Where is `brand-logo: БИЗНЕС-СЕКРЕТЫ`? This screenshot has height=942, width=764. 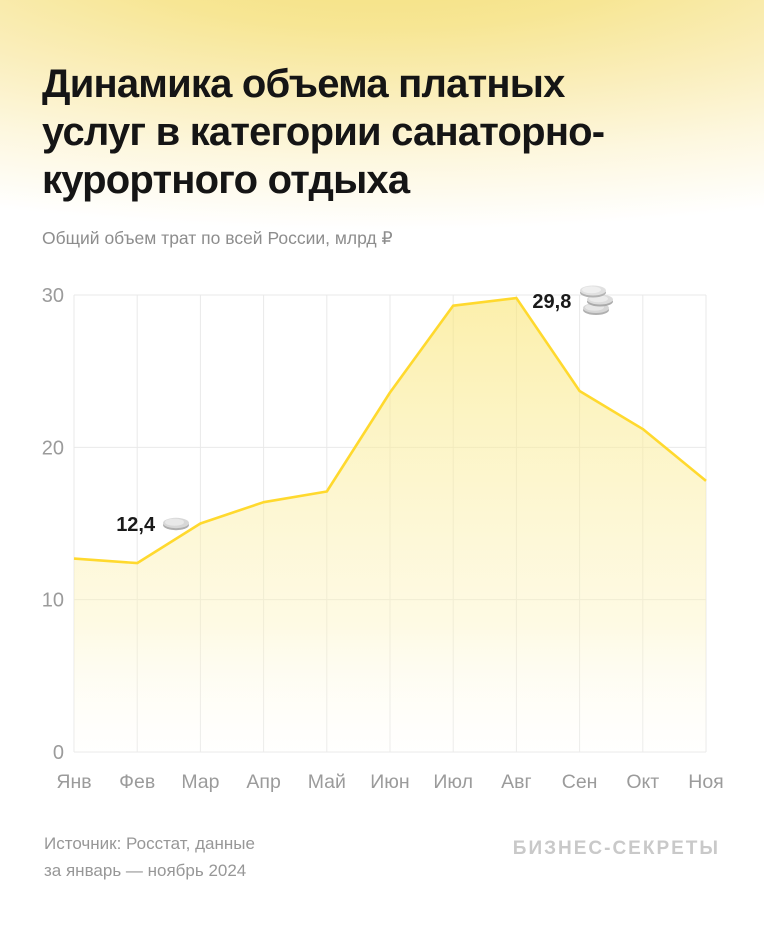 brand-logo: БИЗНЕС-СЕКРЕТЫ is located at coordinates (616, 848).